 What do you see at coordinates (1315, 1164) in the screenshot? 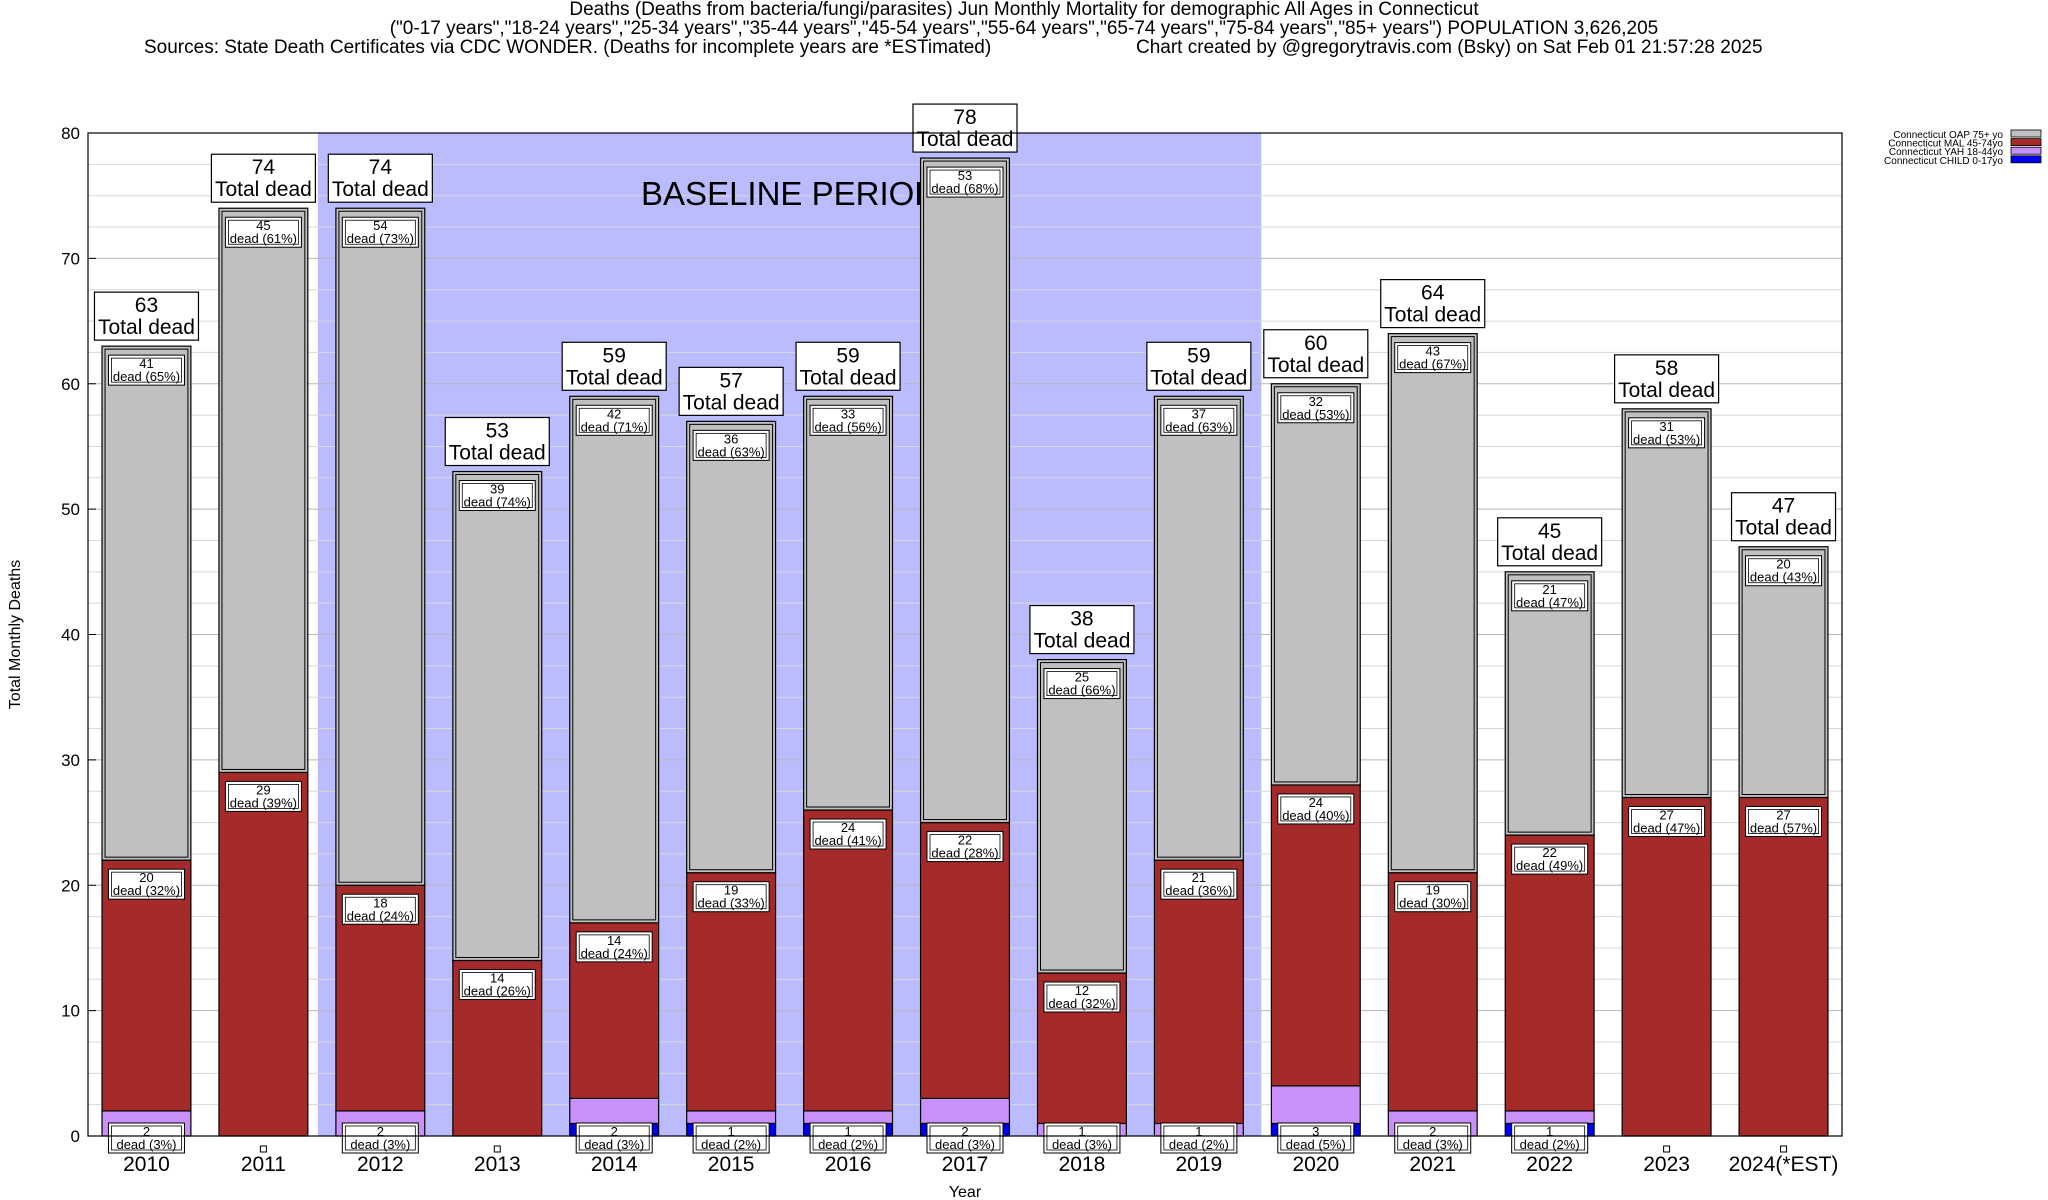
I see `x-tick-label: 2020` at bounding box center [1315, 1164].